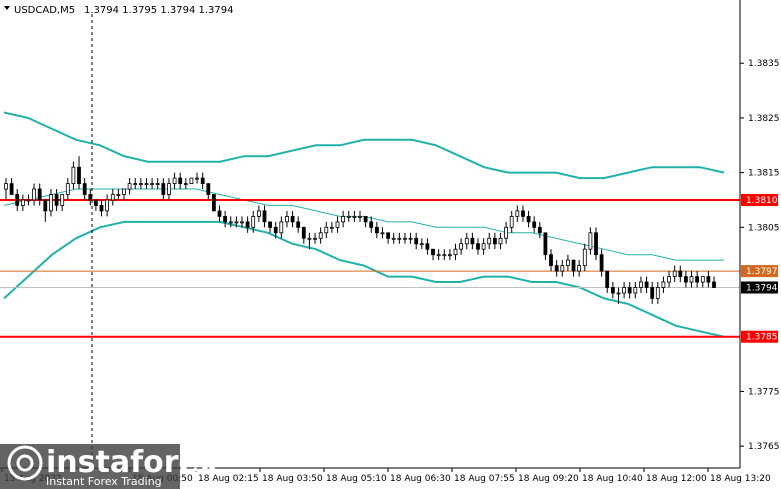 The height and width of the screenshot is (489, 781). What do you see at coordinates (764, 392) in the screenshot?
I see `y-tick-label: 1.3775` at bounding box center [764, 392].